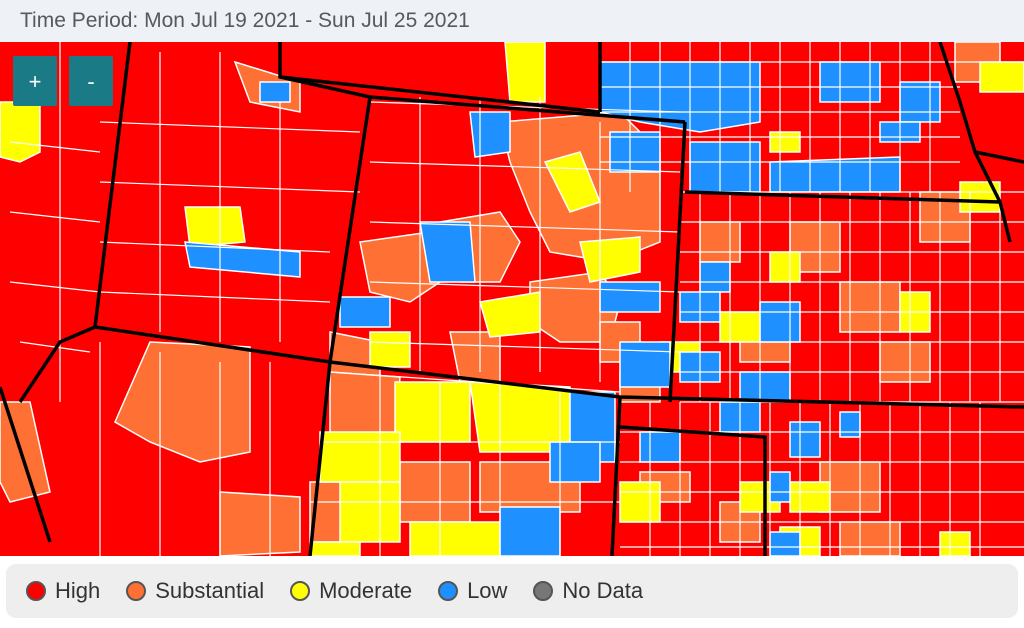 Image resolution: width=1024 pixels, height=628 pixels. I want to click on moderate-swatch-icon, so click(300, 591).